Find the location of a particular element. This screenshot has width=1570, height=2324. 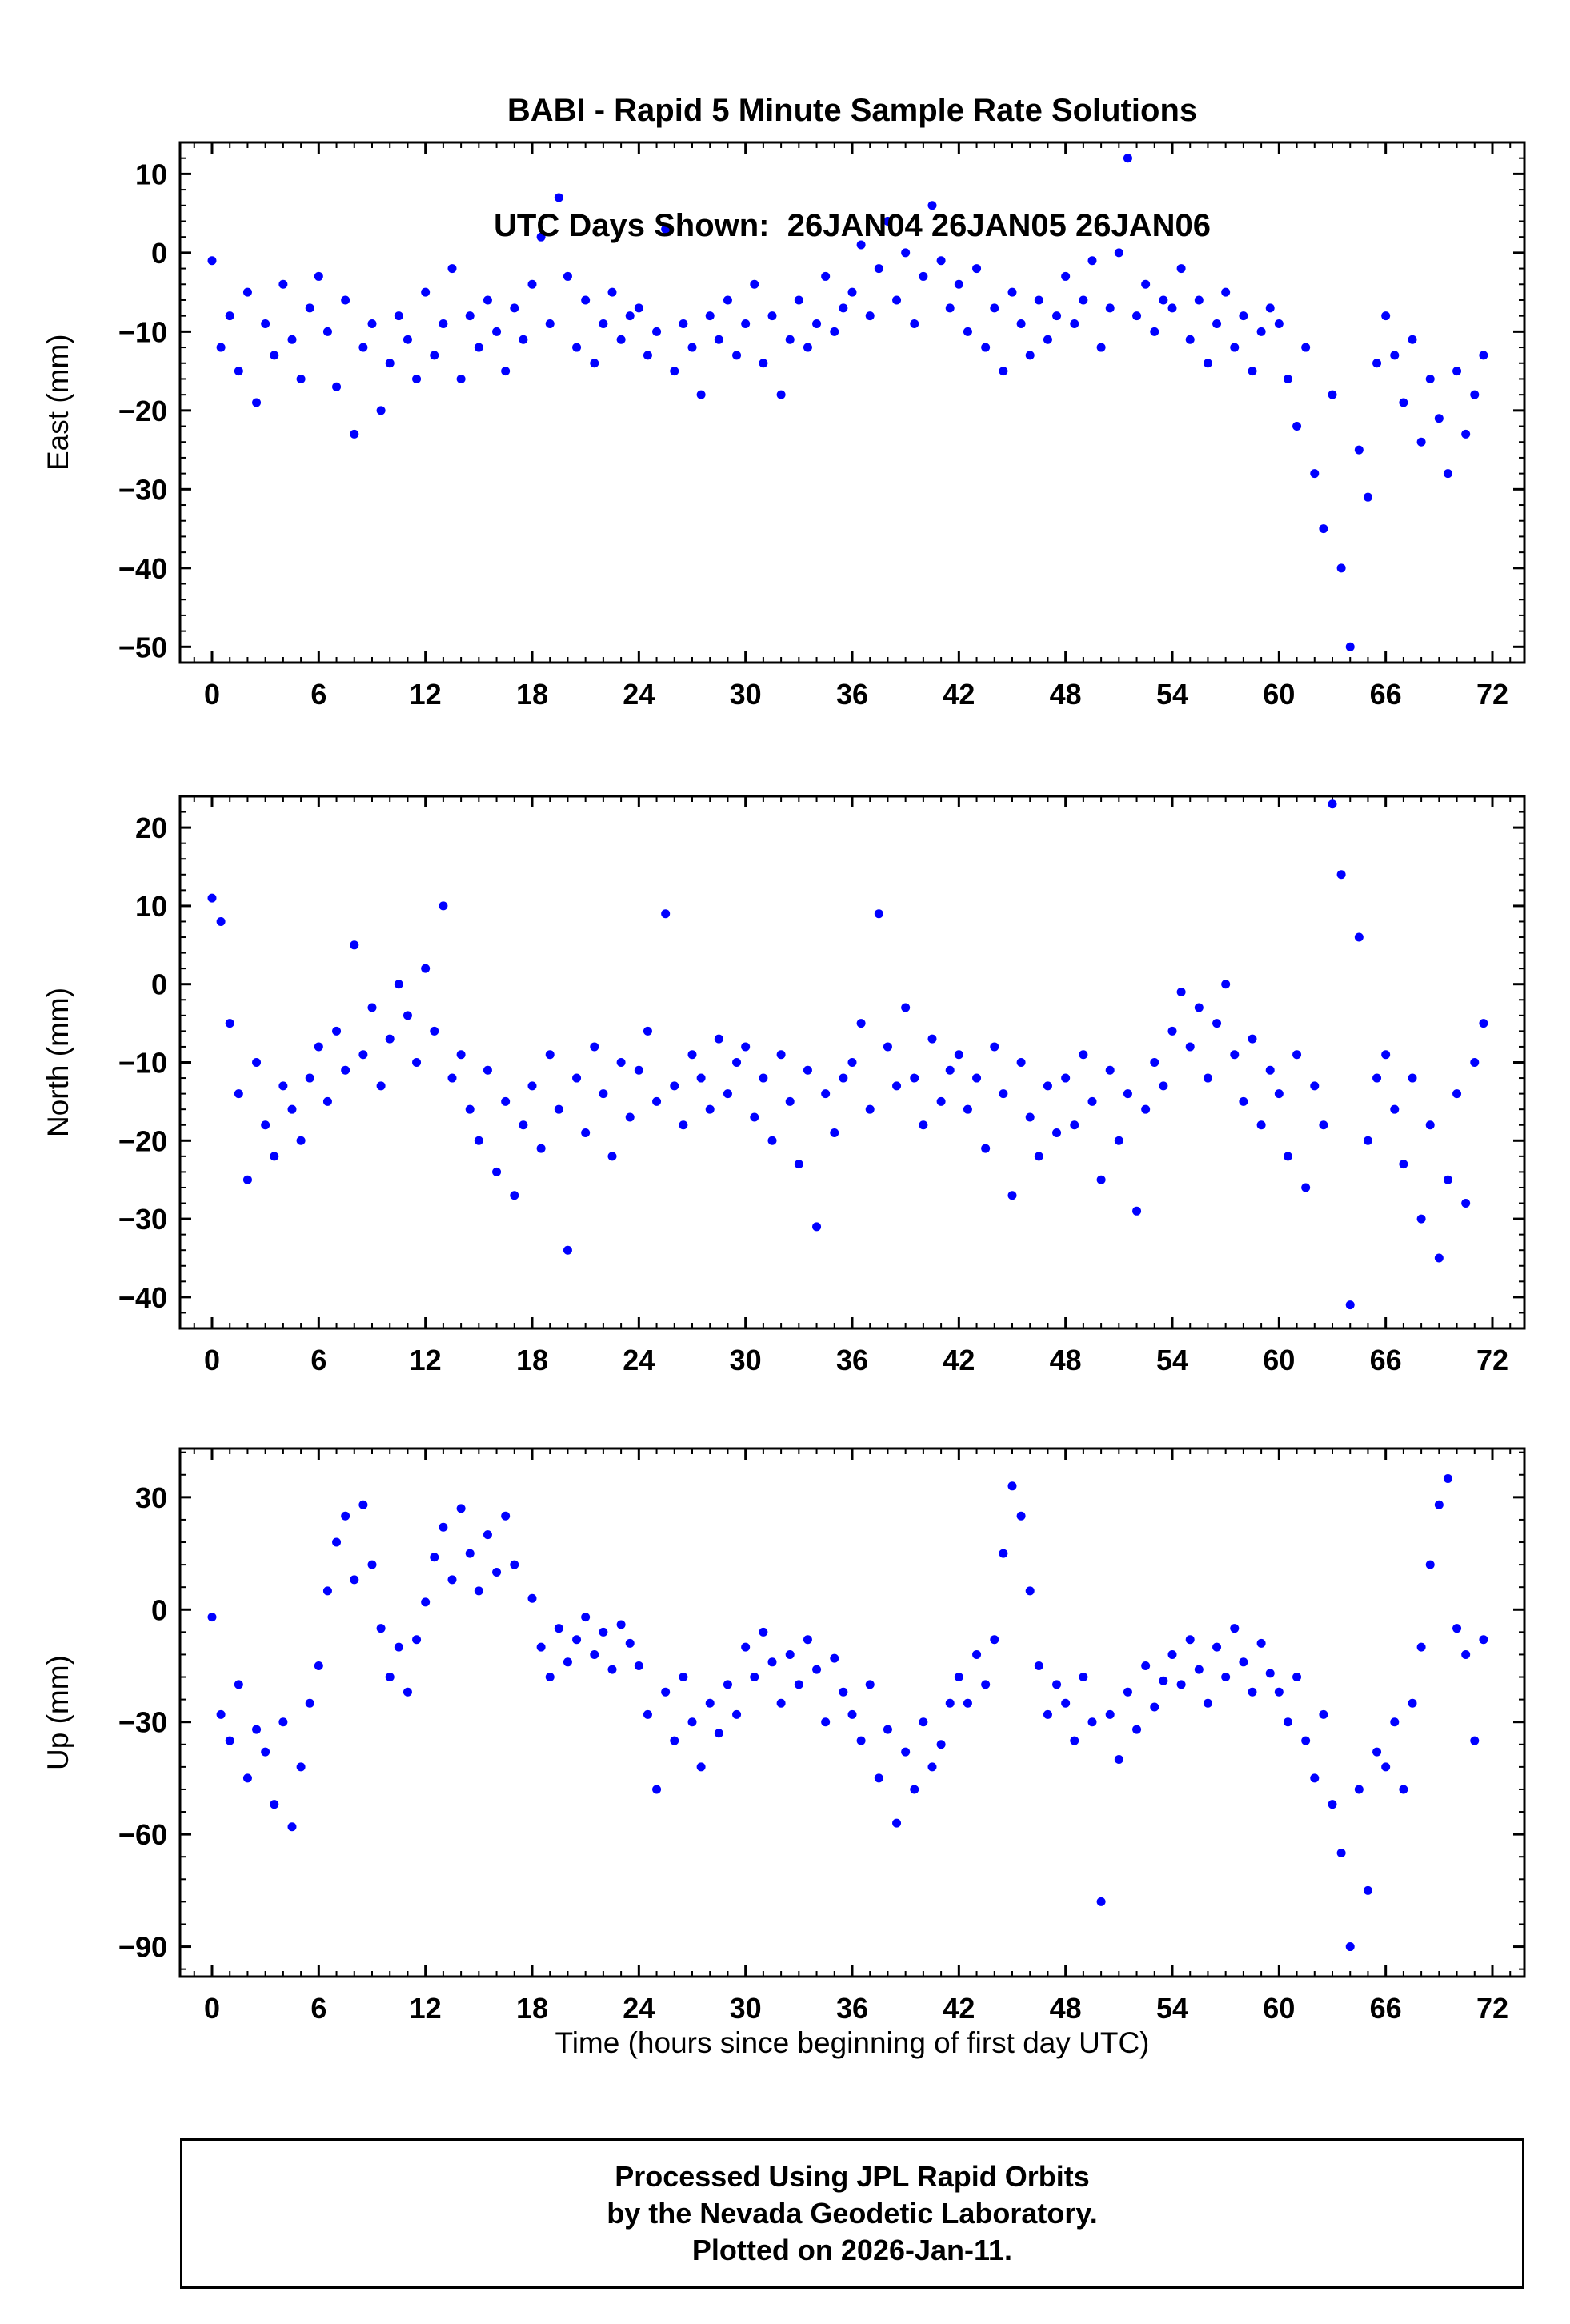

east-x-tick-label: 6 is located at coordinates (318, 695).